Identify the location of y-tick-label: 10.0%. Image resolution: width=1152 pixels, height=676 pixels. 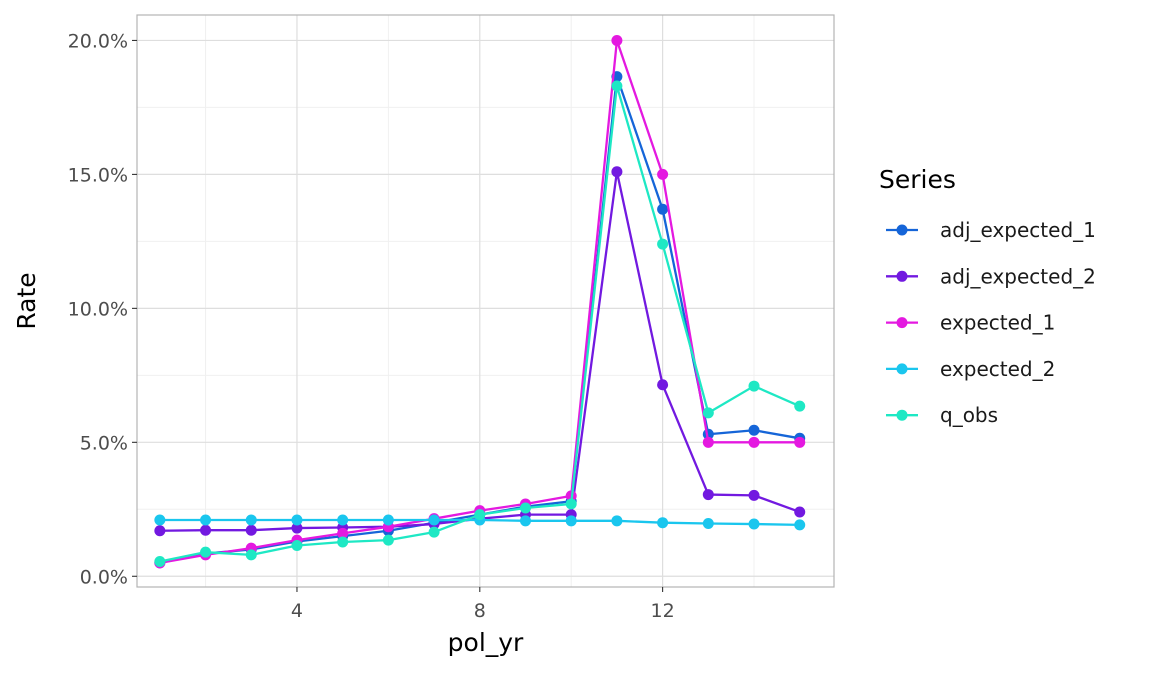
(98, 309).